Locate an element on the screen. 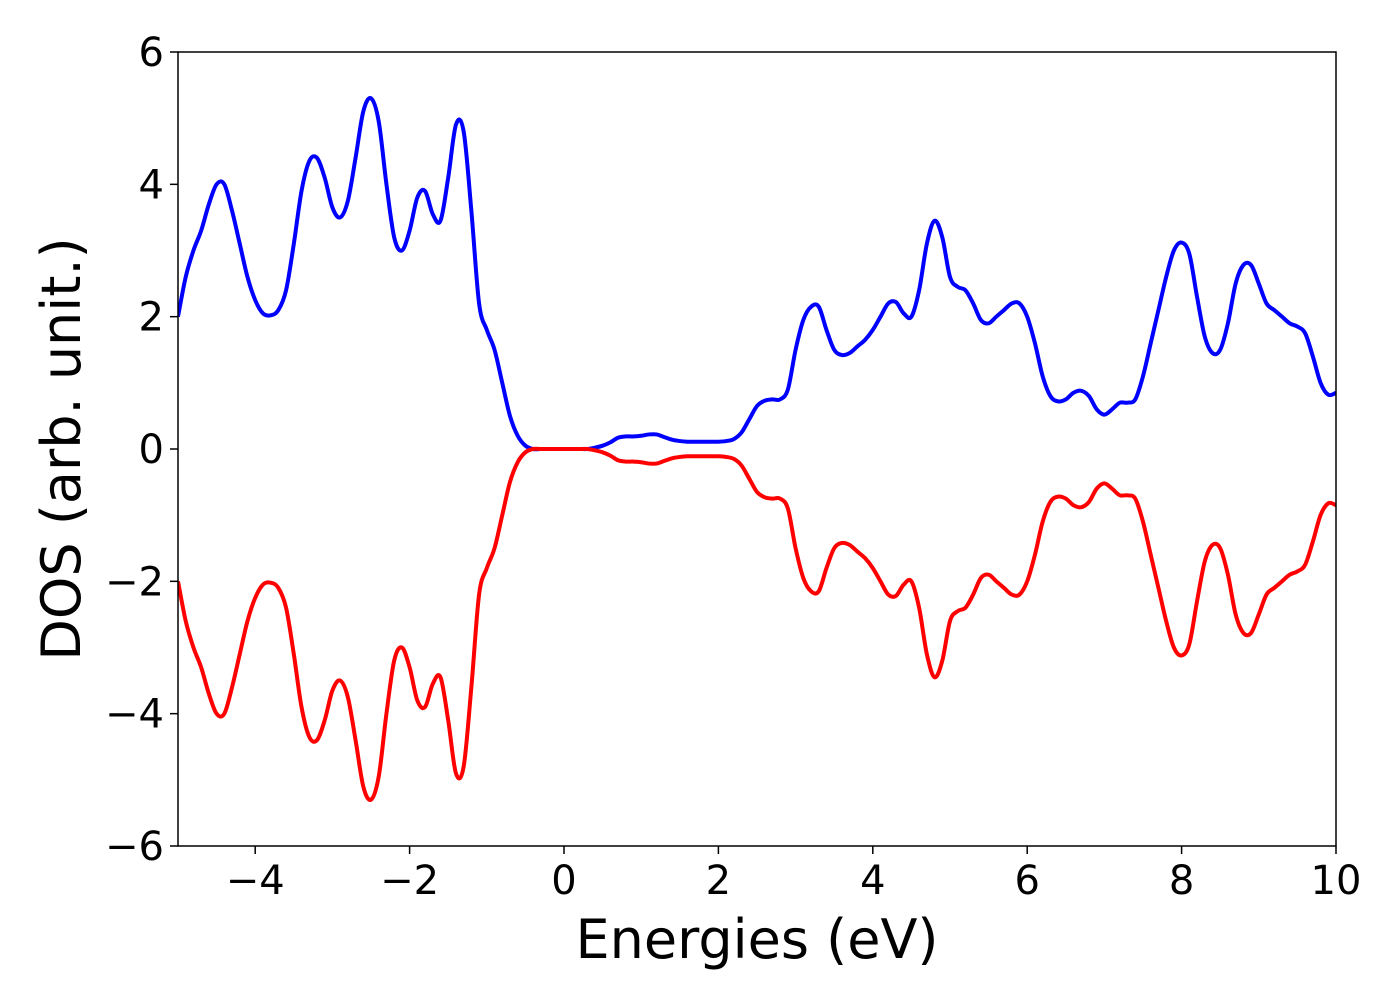 The height and width of the screenshot is (1000, 1400). x-tick-label: 0 is located at coordinates (563, 881).